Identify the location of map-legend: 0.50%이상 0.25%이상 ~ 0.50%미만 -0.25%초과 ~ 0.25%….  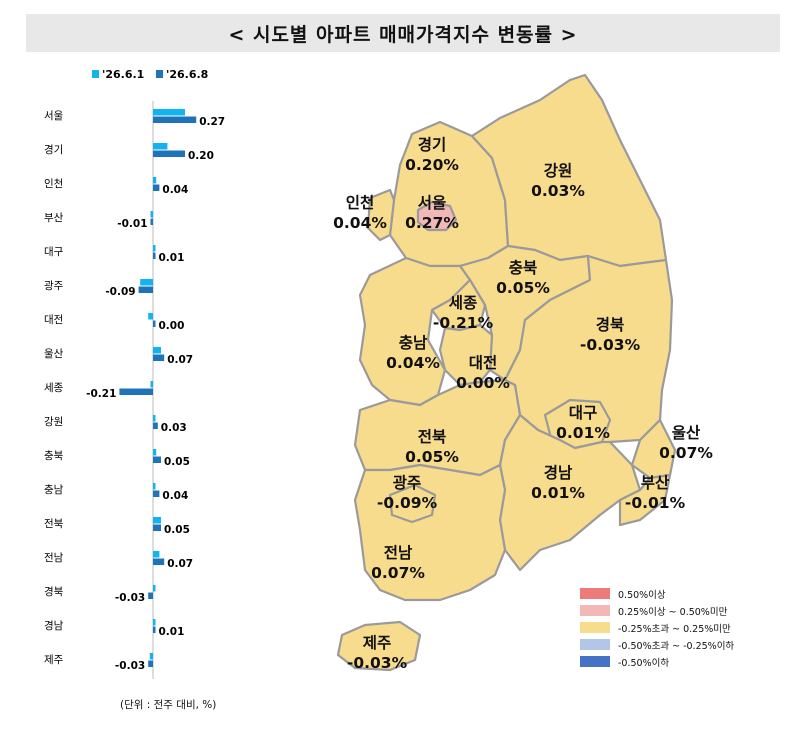
(685, 627).